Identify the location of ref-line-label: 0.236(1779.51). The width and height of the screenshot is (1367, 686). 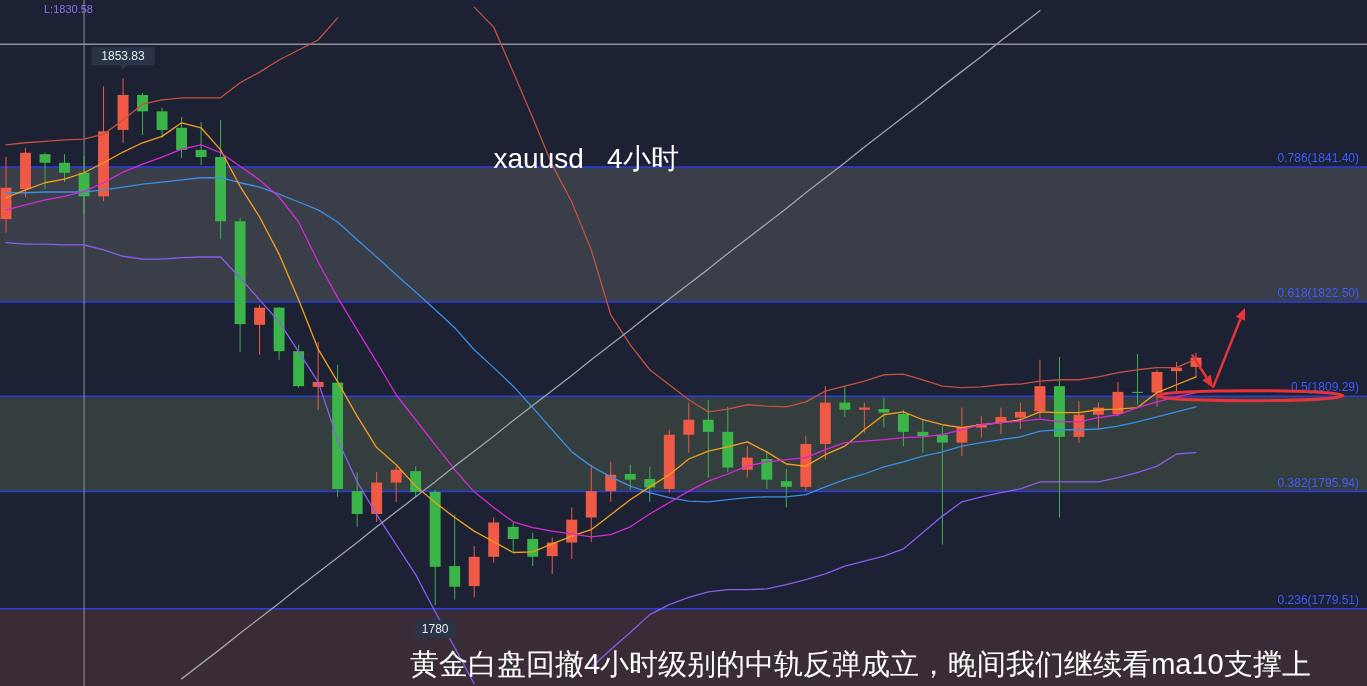
(1318, 599).